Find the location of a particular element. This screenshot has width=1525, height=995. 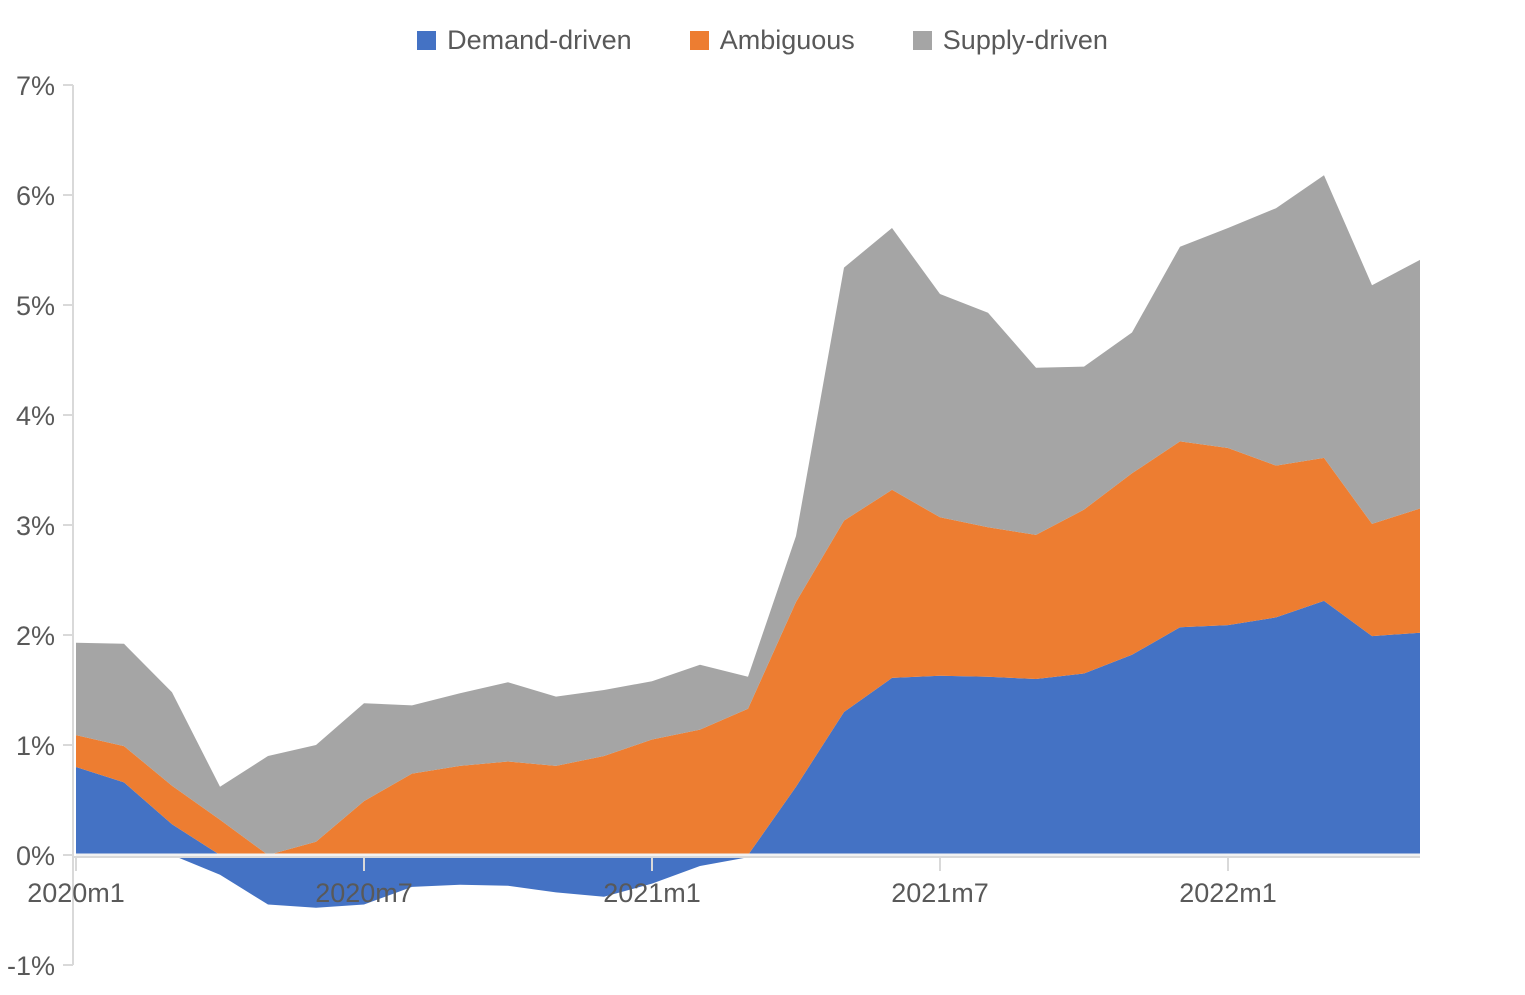

y-axis-tick-labels: -1% 0% 1% 2% 3% 4% 5% 6% 7% is located at coordinates (31, 526).